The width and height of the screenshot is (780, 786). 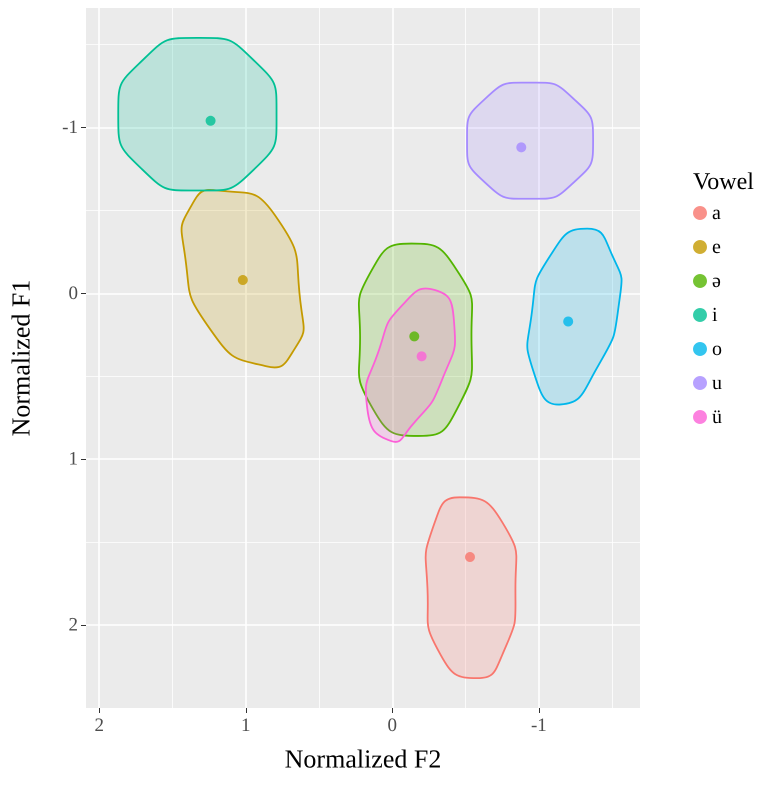 I want to click on legend-label: a, so click(x=716, y=213).